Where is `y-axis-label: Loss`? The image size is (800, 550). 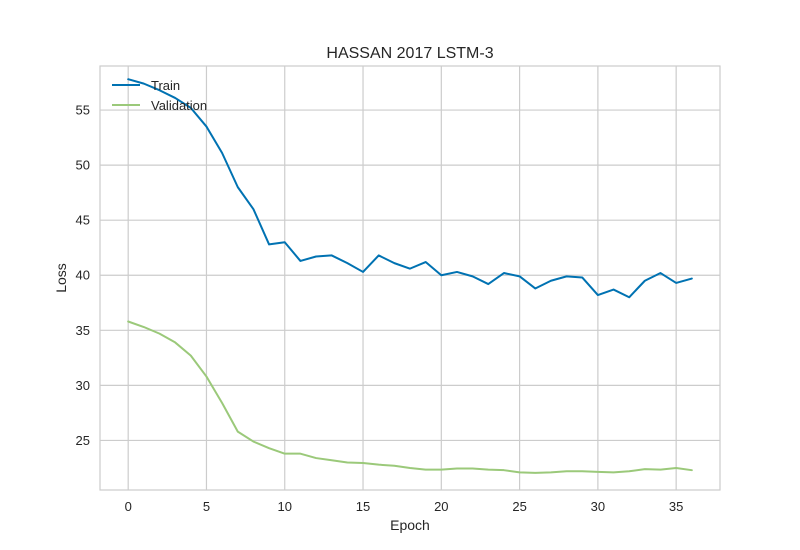 y-axis-label: Loss is located at coordinates (61, 278).